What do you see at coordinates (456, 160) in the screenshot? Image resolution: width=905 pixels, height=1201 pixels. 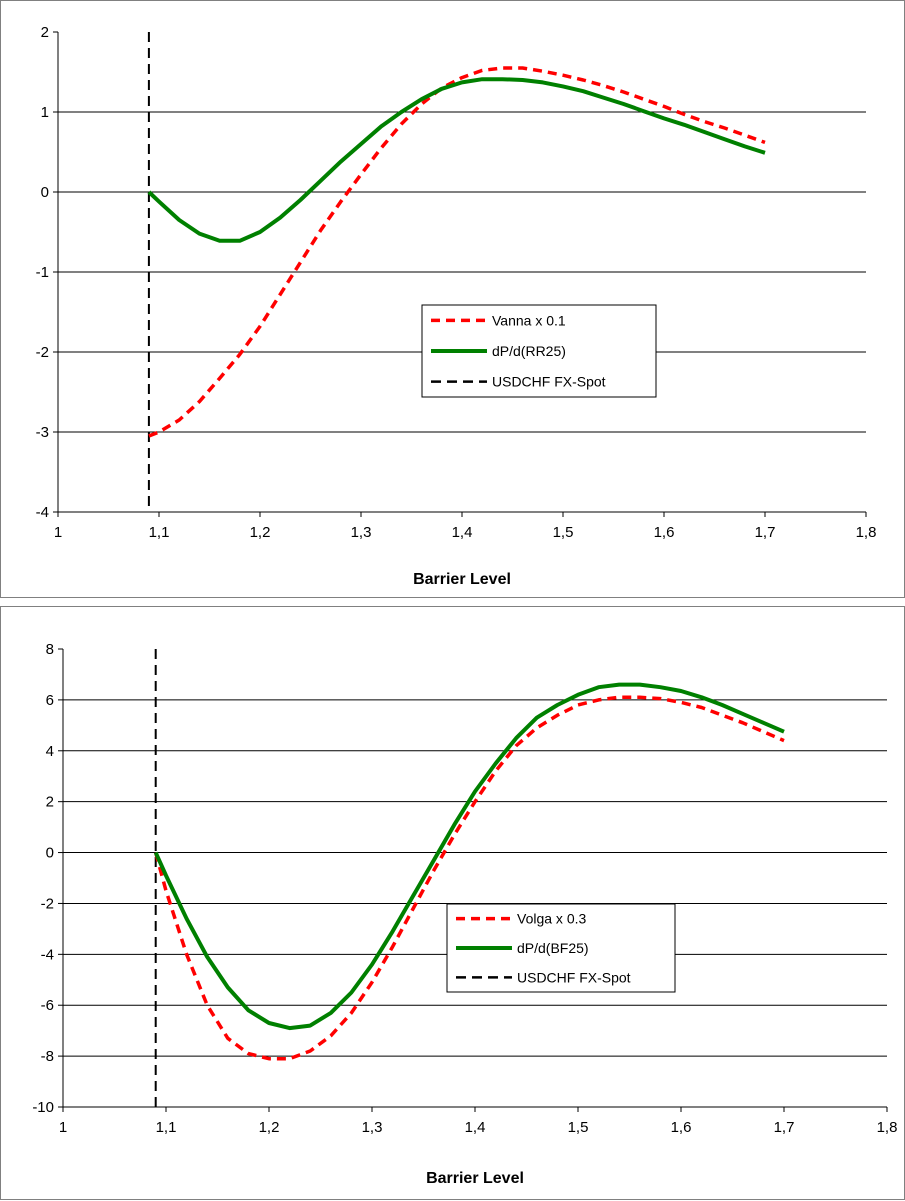 I see `series-line-green` at bounding box center [456, 160].